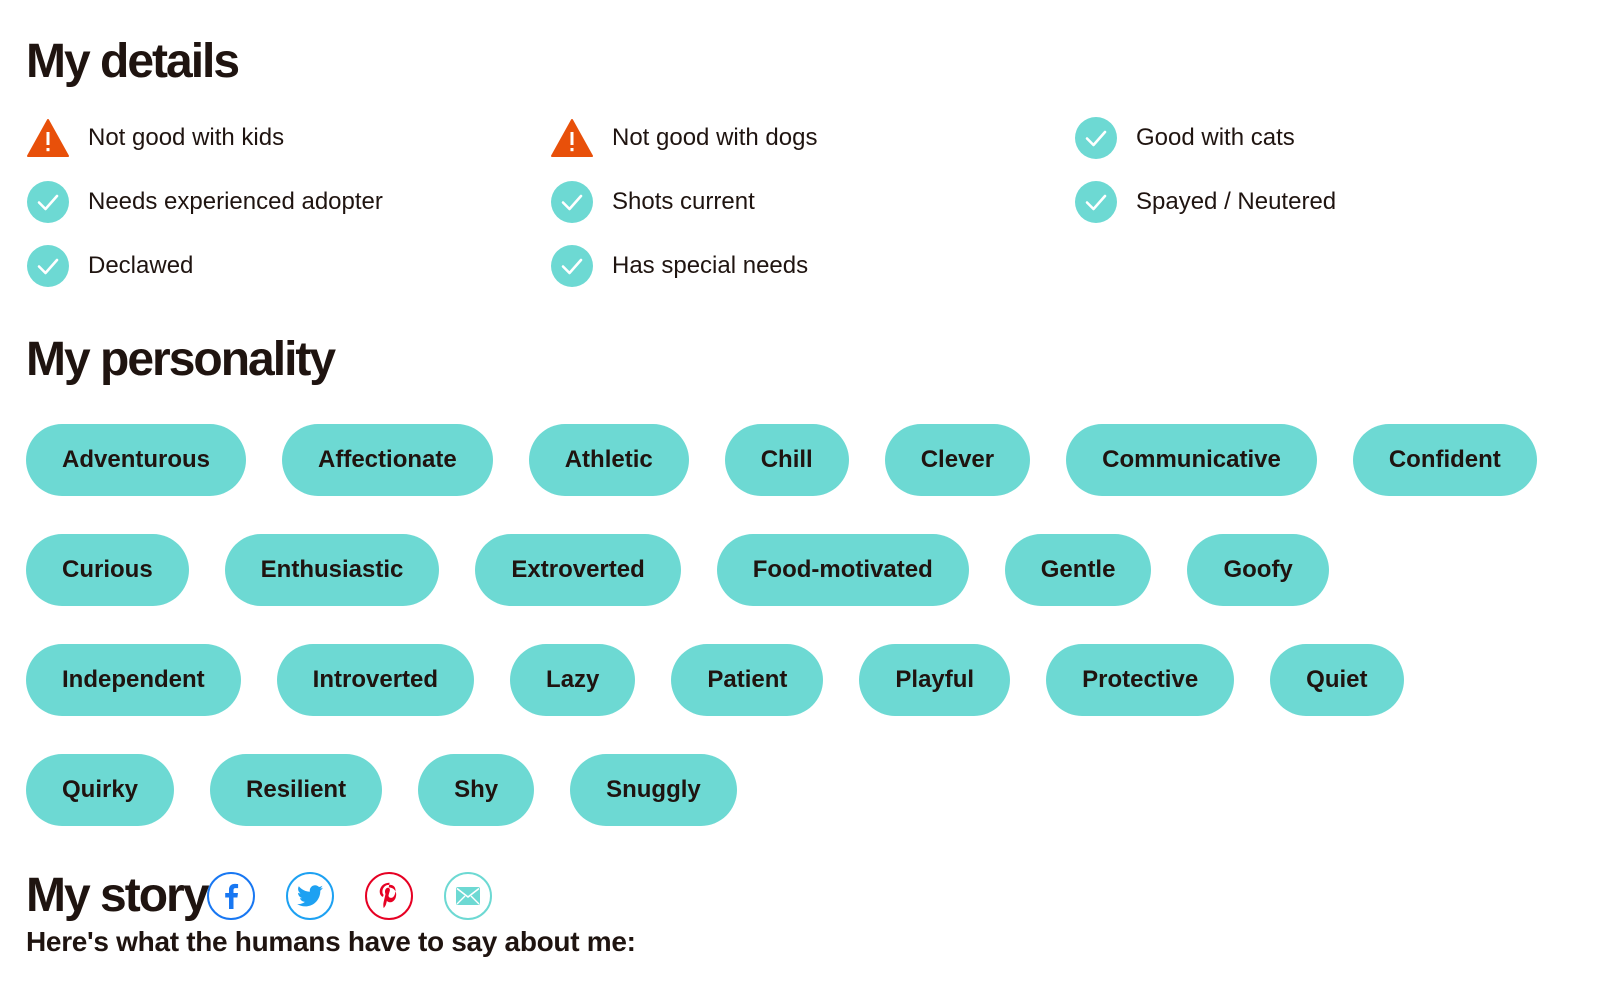  I want to click on personality-tag: Curious, so click(107, 570).